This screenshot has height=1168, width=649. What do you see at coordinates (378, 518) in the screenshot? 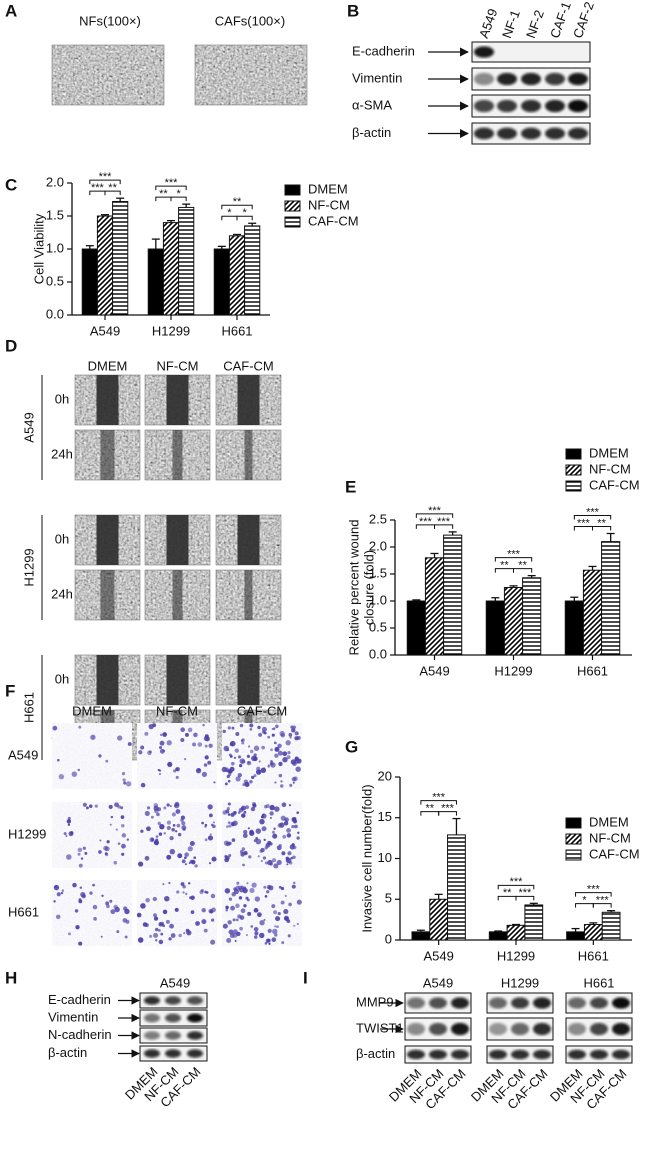
I see `y-tick-label: 2.5` at bounding box center [378, 518].